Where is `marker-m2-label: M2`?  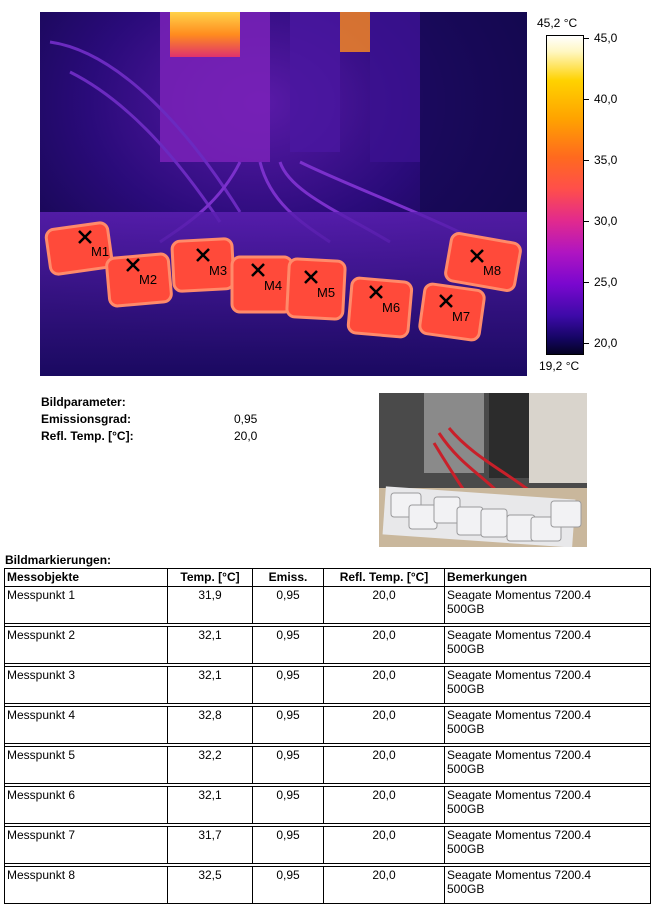
marker-m2-label: M2 is located at coordinates (148, 279).